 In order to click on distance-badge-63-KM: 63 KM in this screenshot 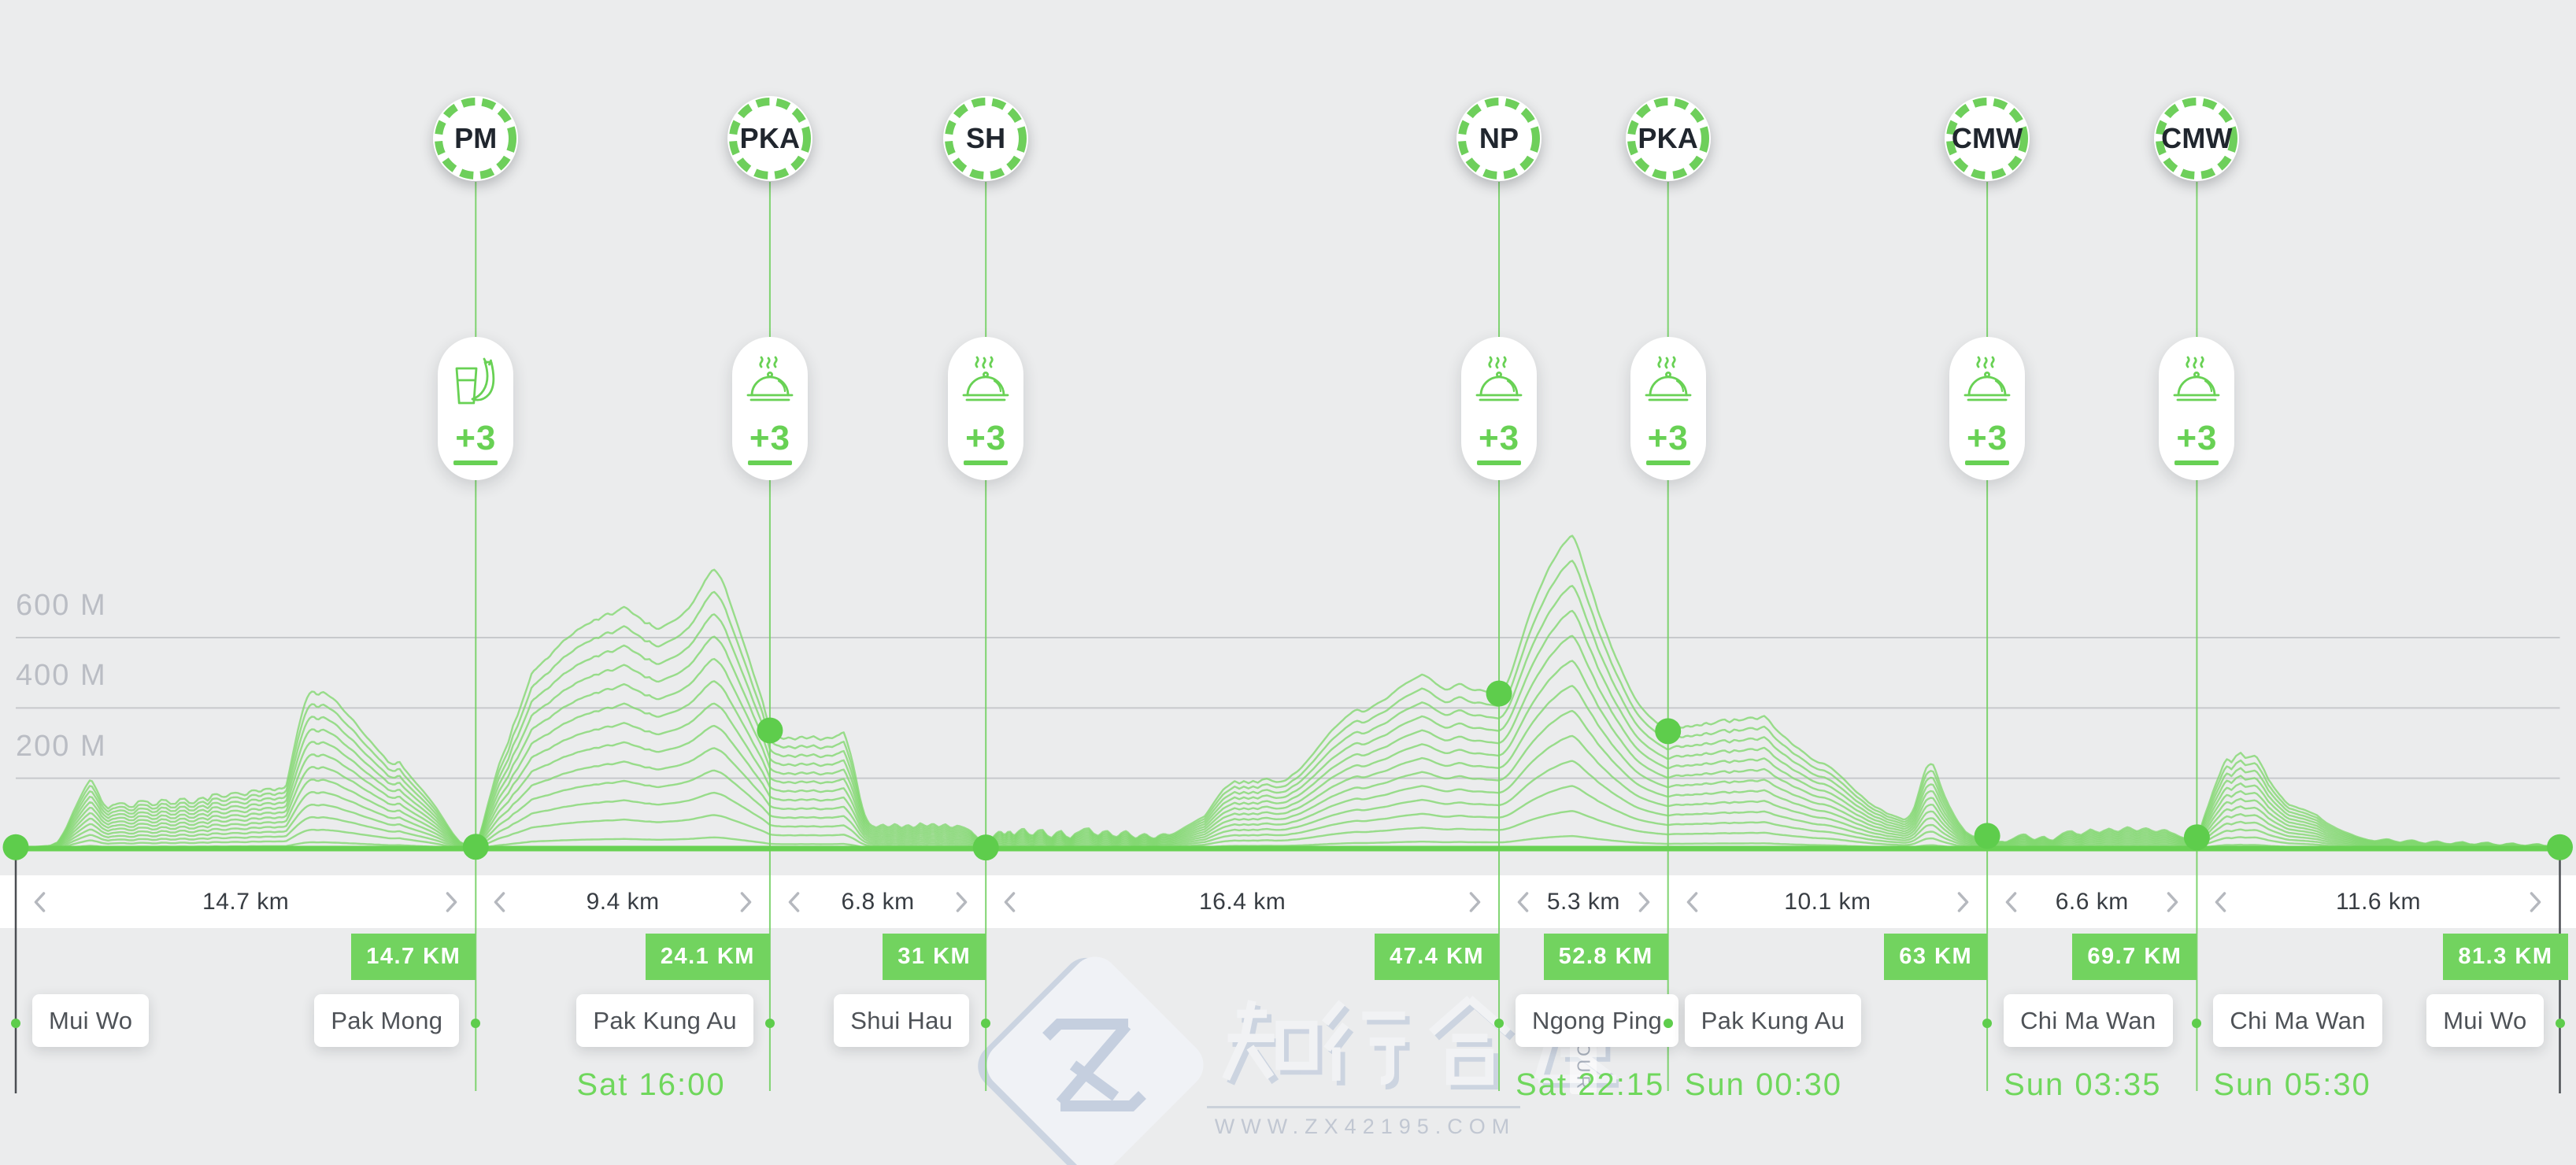, I will do `click(1936, 957)`.